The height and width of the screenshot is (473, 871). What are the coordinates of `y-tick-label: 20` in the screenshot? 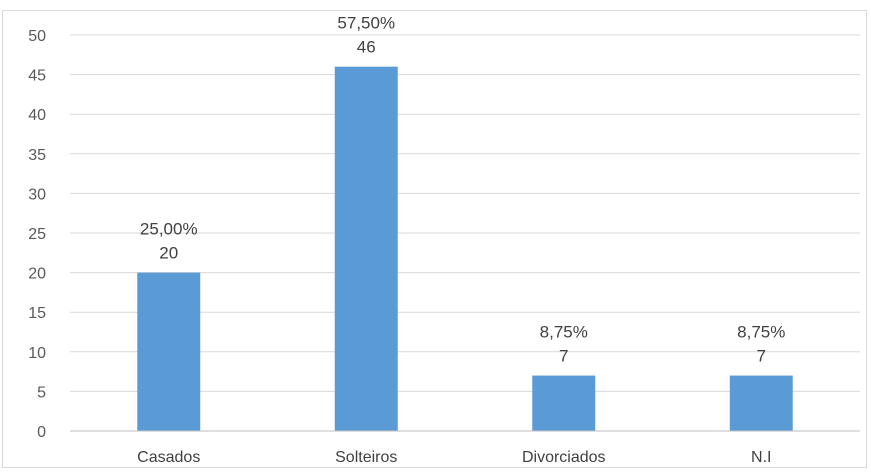 It's located at (37, 274).